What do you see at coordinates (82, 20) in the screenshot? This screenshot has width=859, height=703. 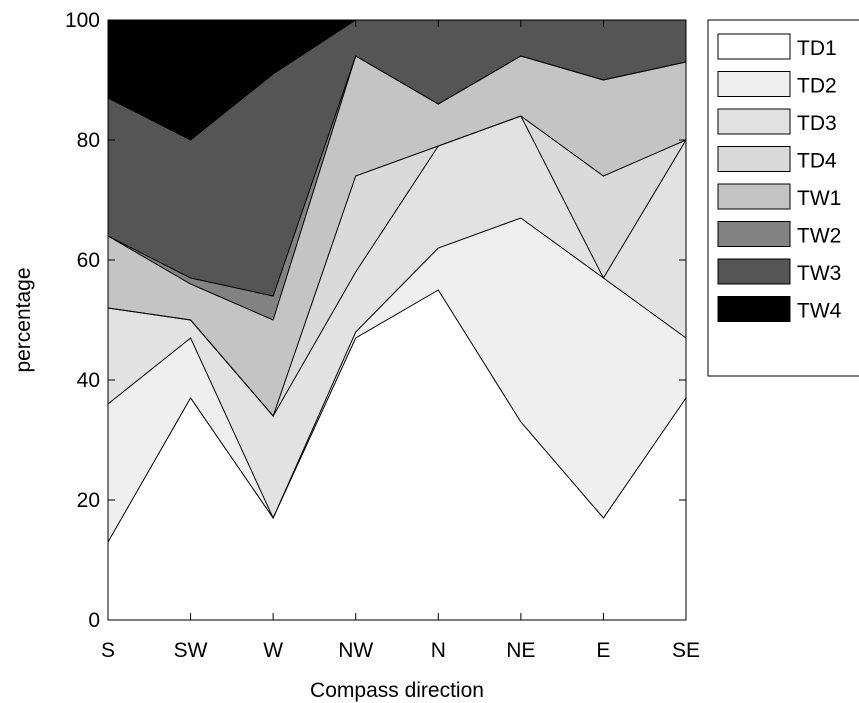 I see `y-tick-label: 100` at bounding box center [82, 20].